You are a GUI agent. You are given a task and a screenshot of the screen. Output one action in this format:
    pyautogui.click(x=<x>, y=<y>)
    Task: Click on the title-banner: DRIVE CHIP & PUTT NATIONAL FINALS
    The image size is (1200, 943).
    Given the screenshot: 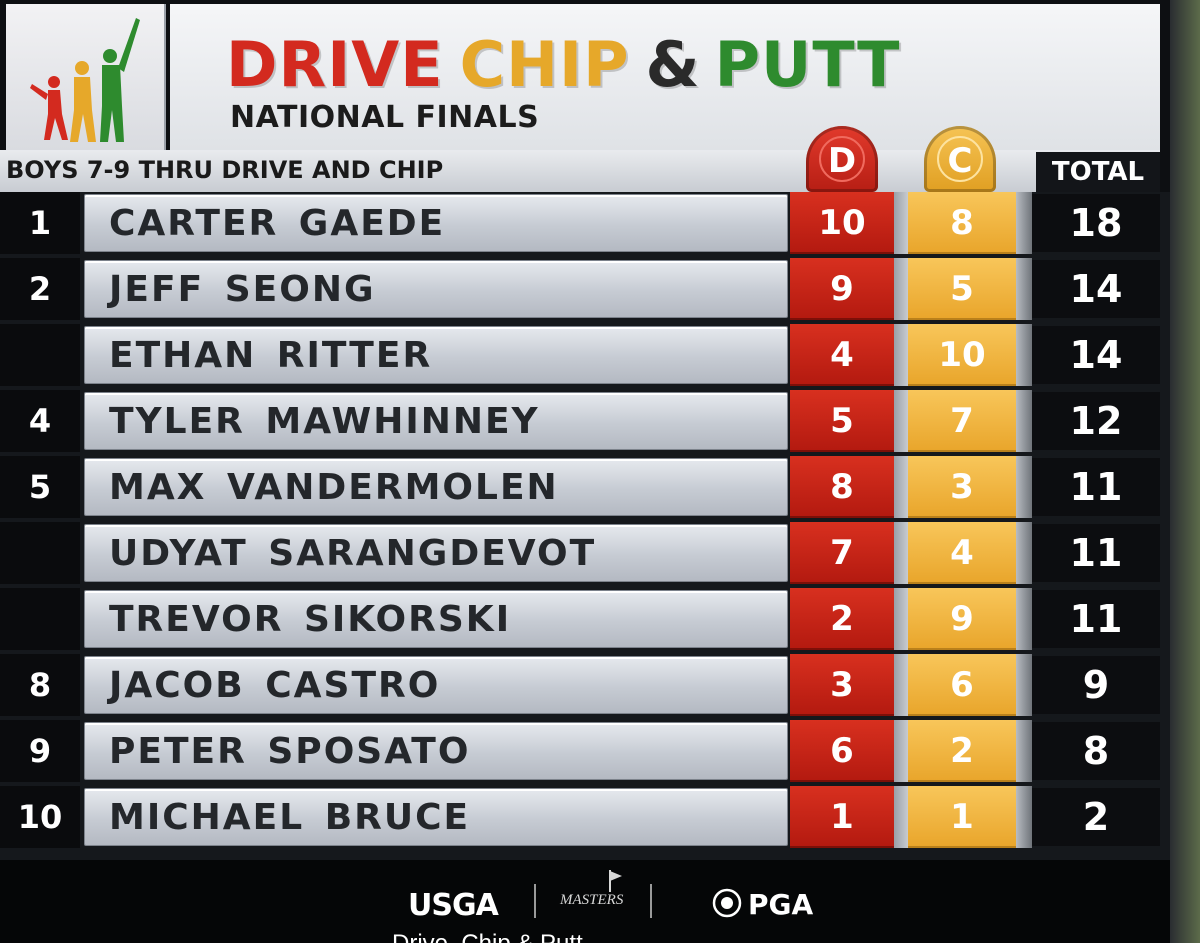 What is the action you would take?
    pyautogui.click(x=665, y=77)
    